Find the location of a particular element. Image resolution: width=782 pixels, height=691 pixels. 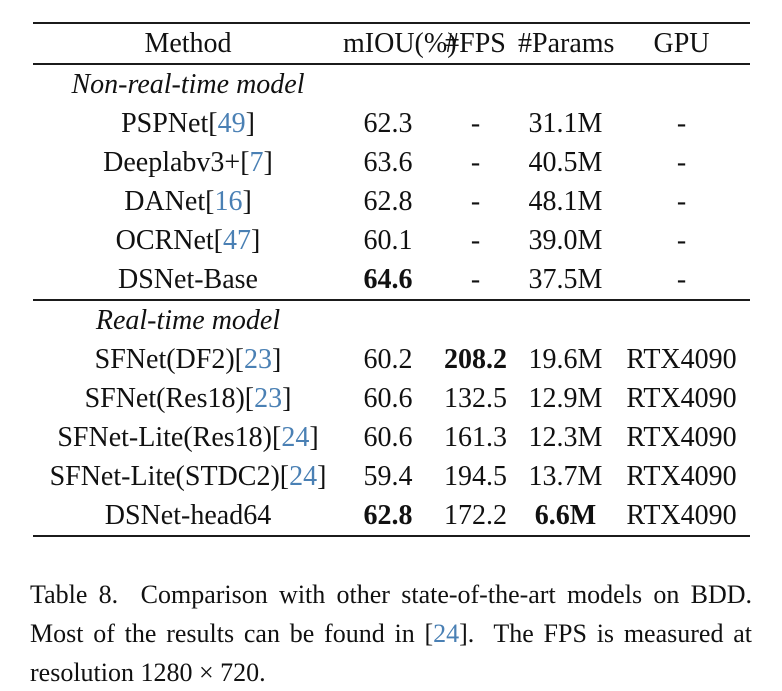

table-row: PSPNet[49] 62.3 - 31.1M - is located at coordinates (391, 123).